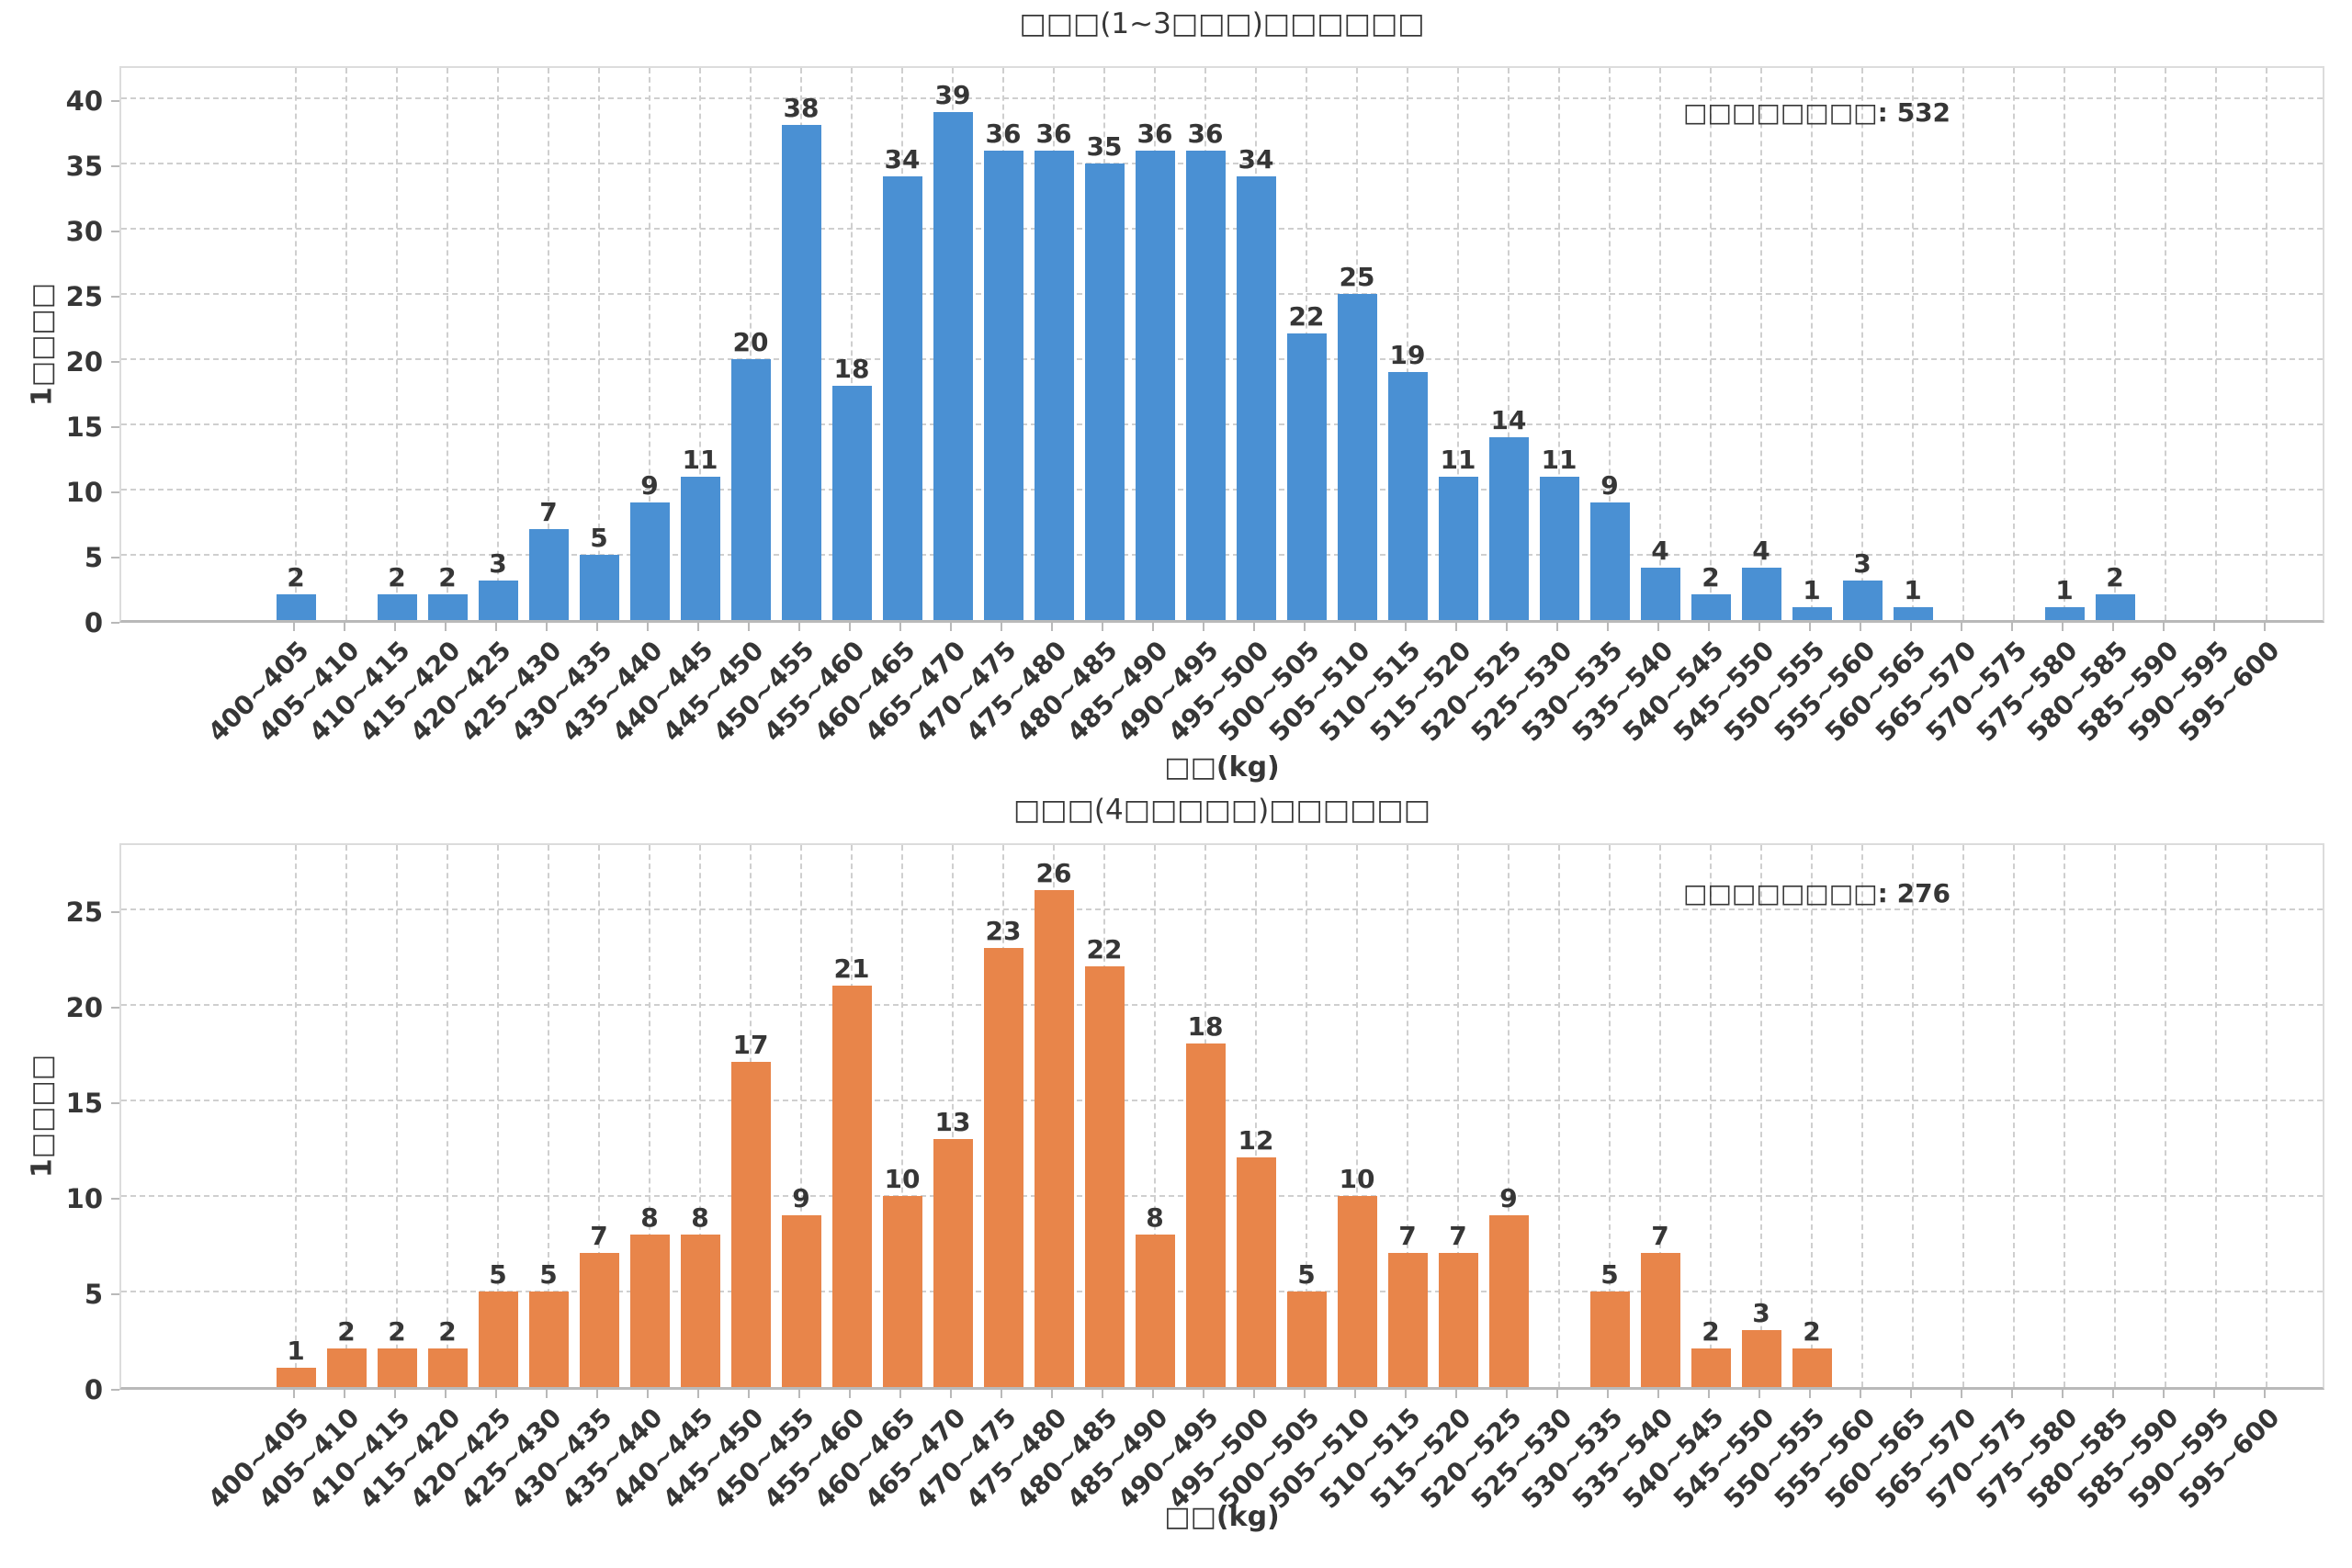 The width and height of the screenshot is (2352, 1568). Describe the element at coordinates (1269, 1459) in the screenshot. I see `x-tick-label: 500~505` at that location.